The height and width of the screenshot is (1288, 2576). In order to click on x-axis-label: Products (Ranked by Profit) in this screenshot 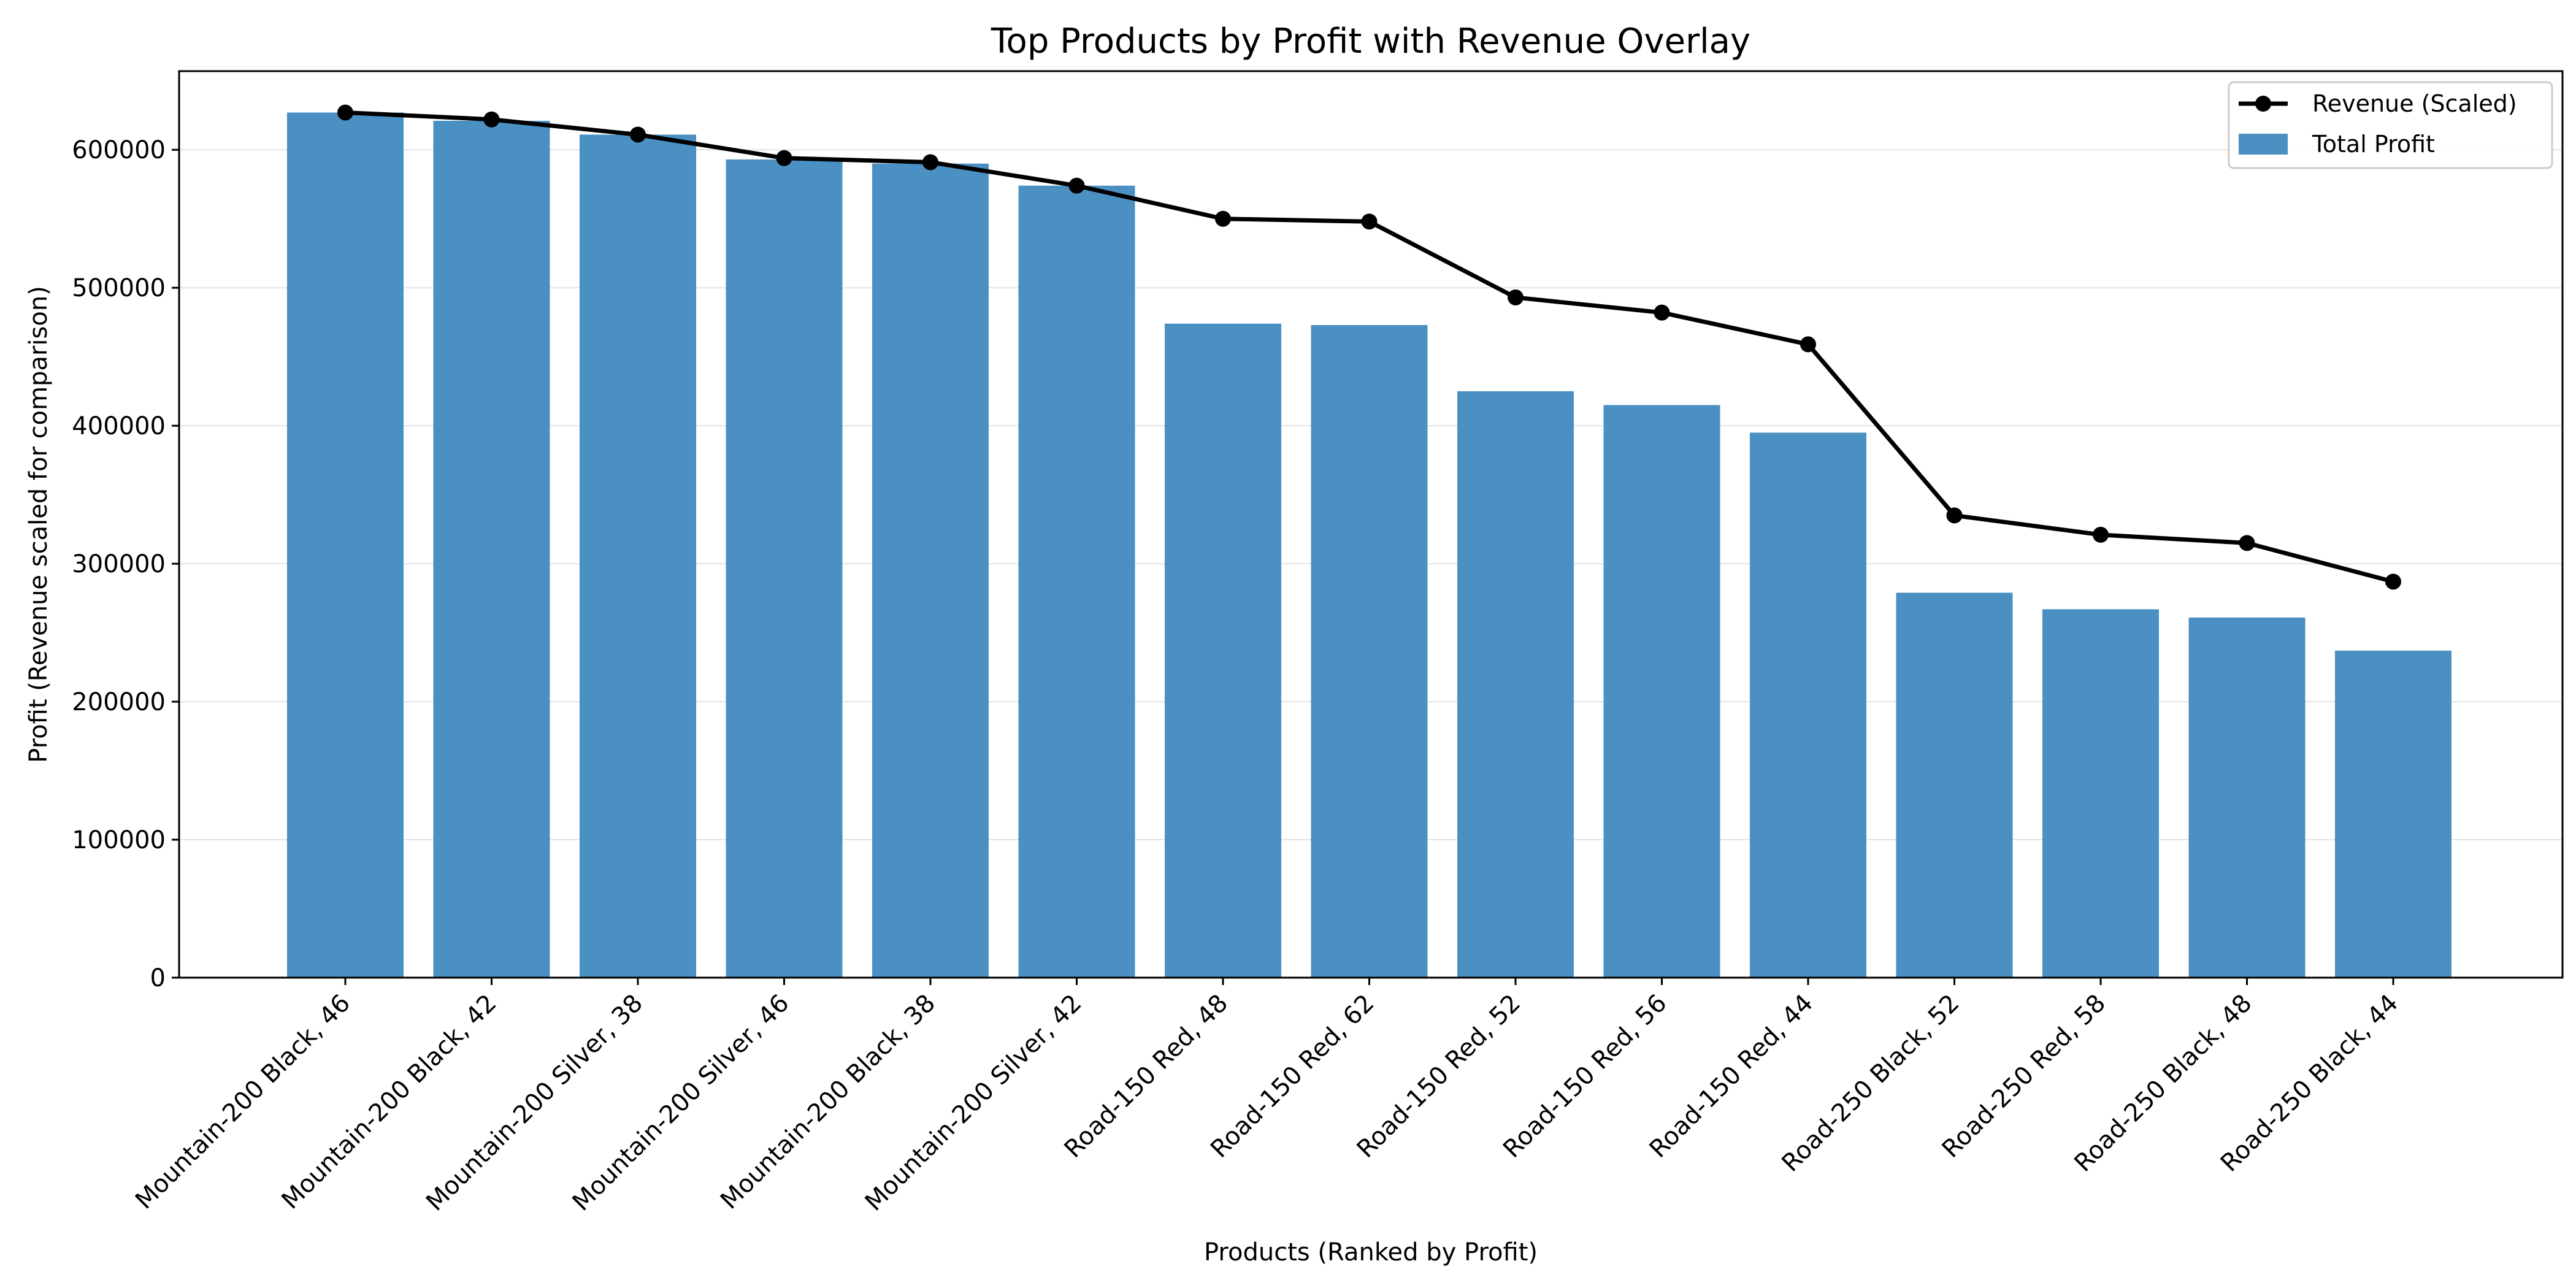, I will do `click(1371, 1252)`.